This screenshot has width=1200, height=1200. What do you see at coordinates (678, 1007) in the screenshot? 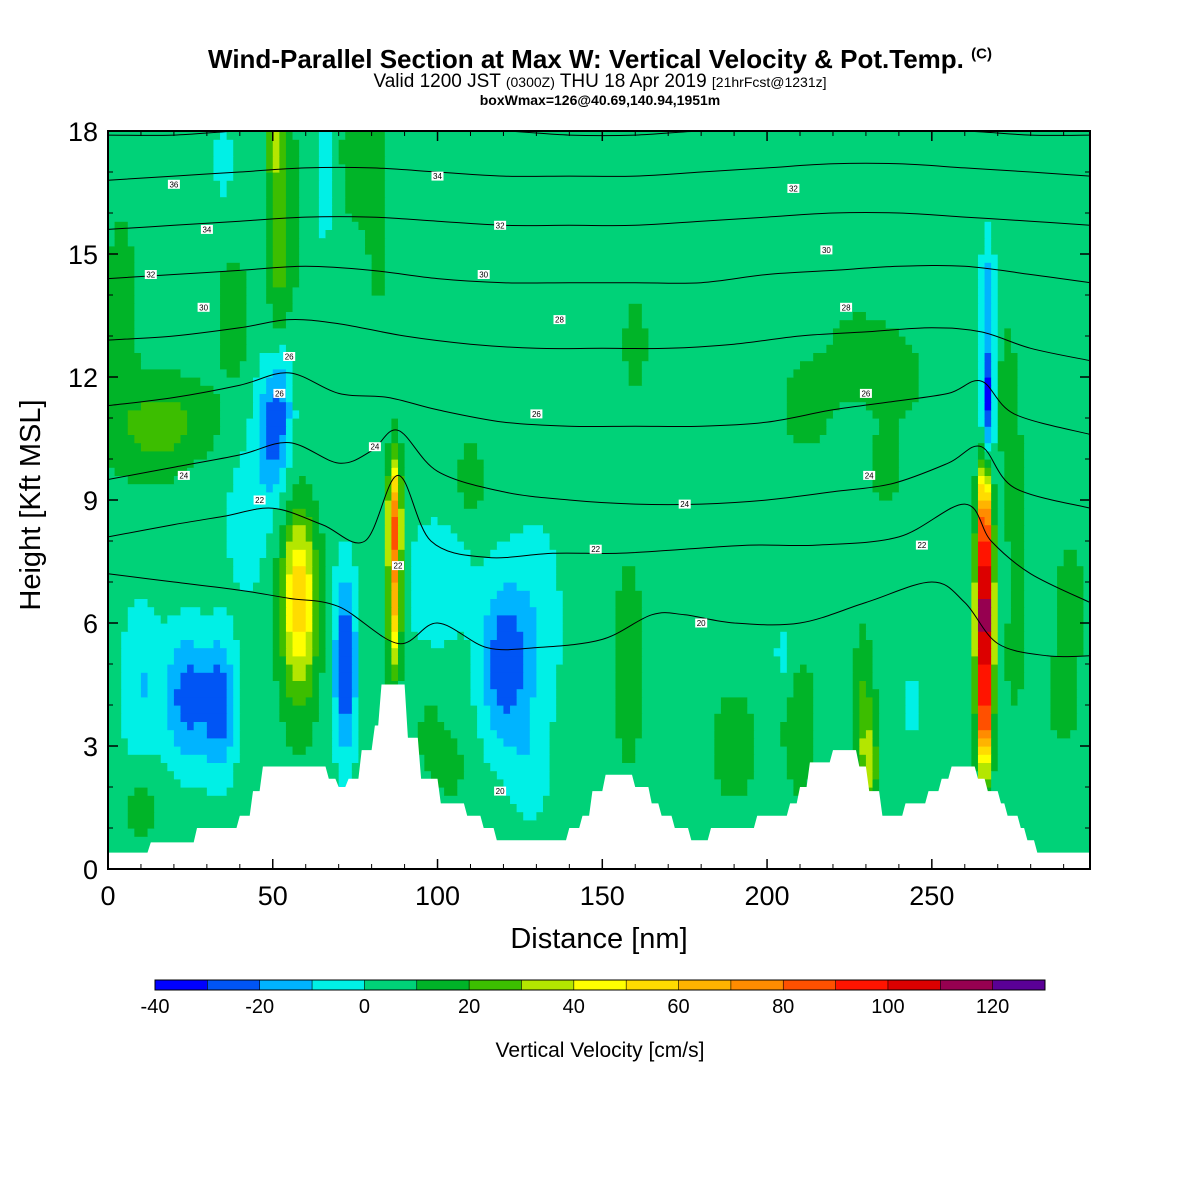
I see `colorbar-label: 60` at bounding box center [678, 1007].